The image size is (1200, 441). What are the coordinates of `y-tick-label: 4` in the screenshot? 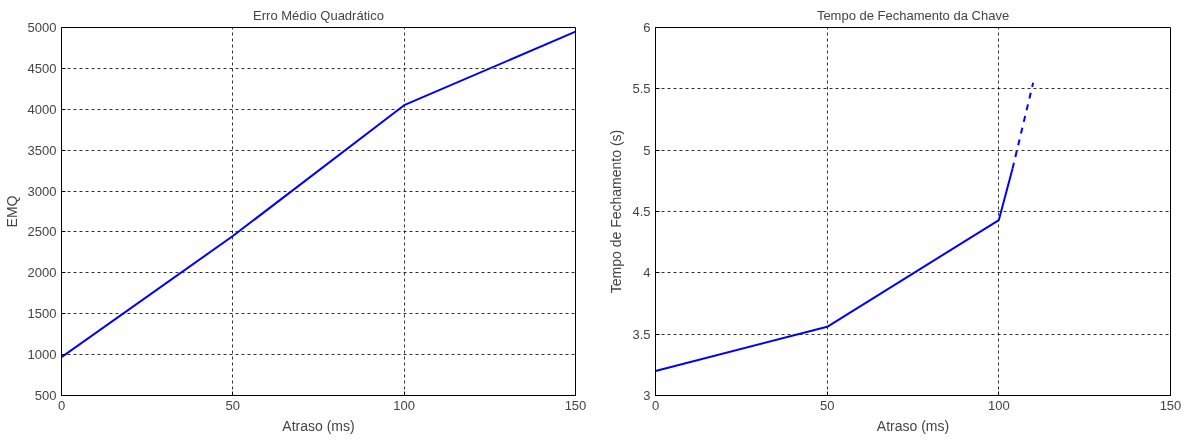 It's located at (647, 273).